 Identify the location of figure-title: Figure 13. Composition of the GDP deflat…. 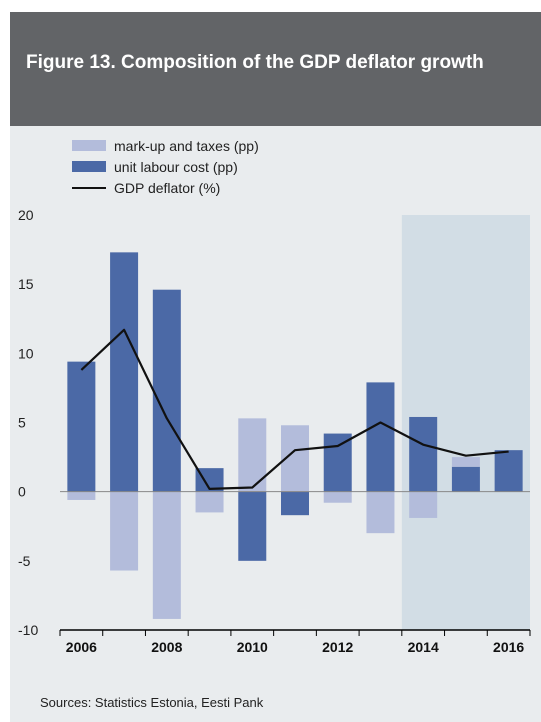
(255, 62).